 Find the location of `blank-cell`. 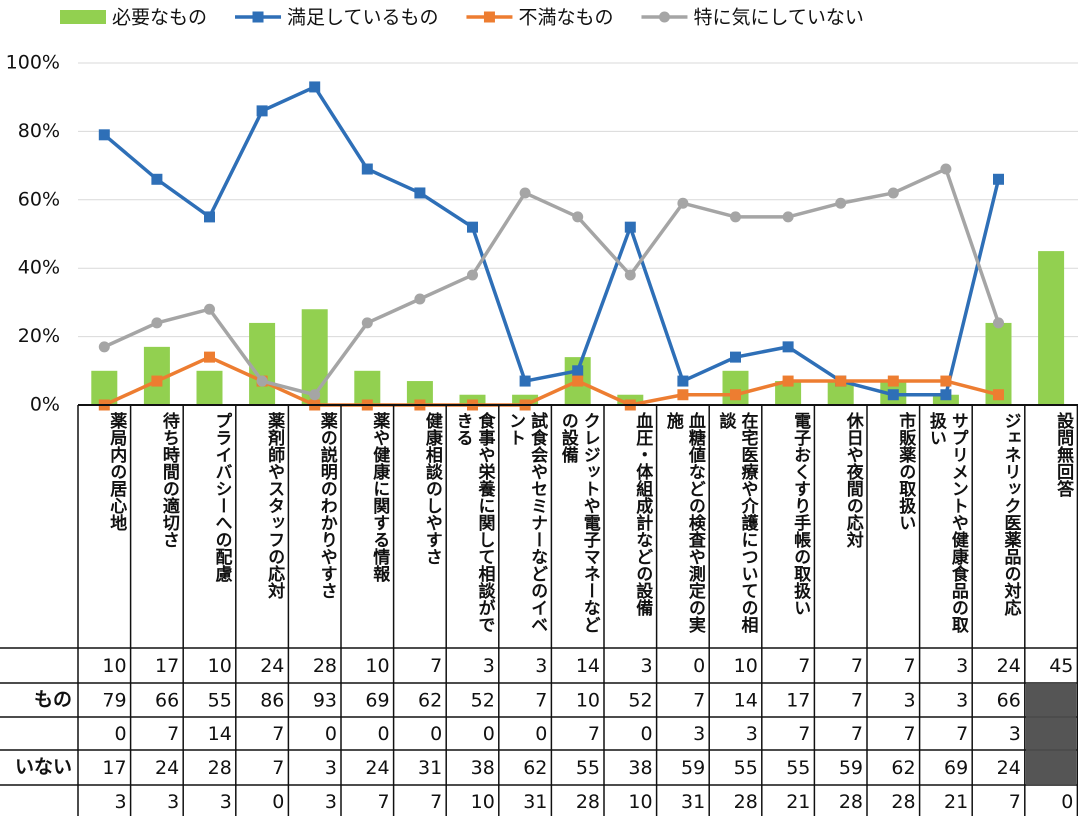

blank-cell is located at coordinates (1051, 700).